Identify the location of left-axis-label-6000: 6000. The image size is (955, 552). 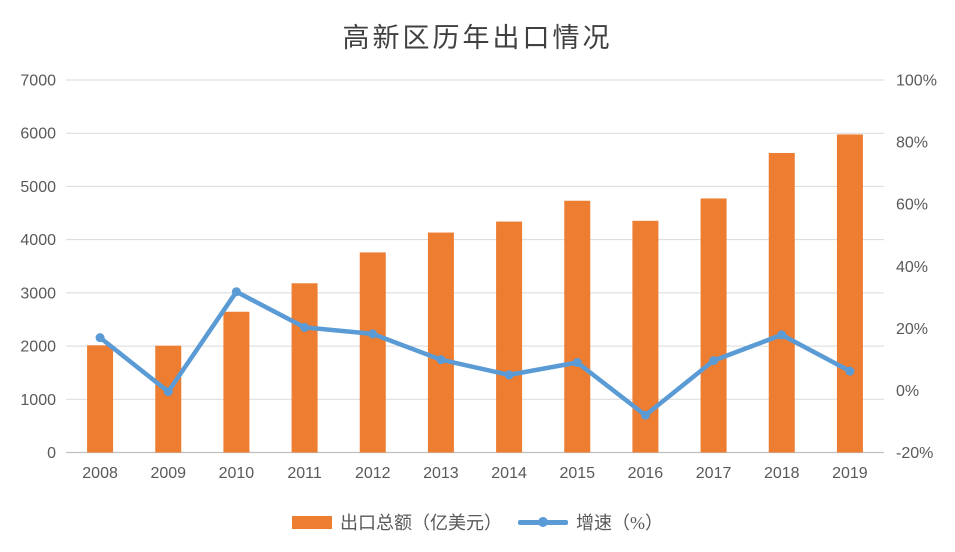
(38, 134).